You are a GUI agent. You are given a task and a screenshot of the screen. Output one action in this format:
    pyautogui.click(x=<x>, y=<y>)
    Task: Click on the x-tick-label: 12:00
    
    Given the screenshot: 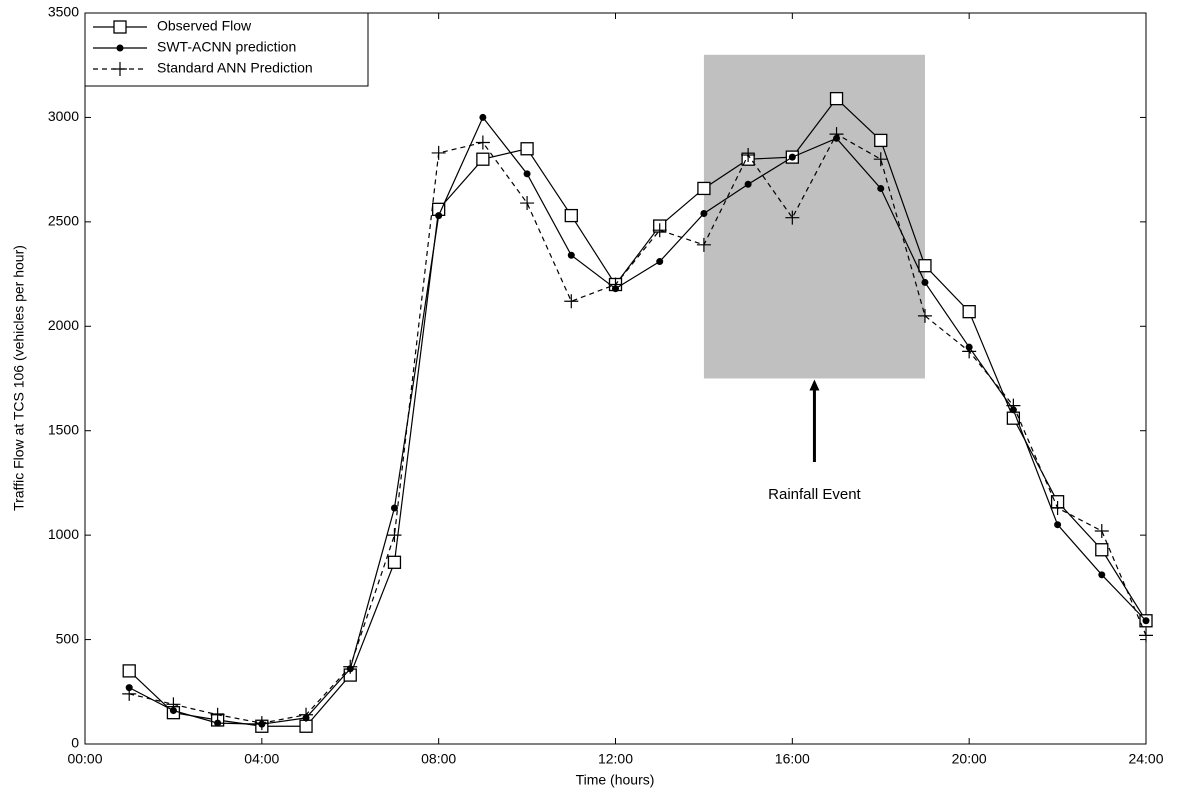 What is the action you would take?
    pyautogui.click(x=615, y=759)
    